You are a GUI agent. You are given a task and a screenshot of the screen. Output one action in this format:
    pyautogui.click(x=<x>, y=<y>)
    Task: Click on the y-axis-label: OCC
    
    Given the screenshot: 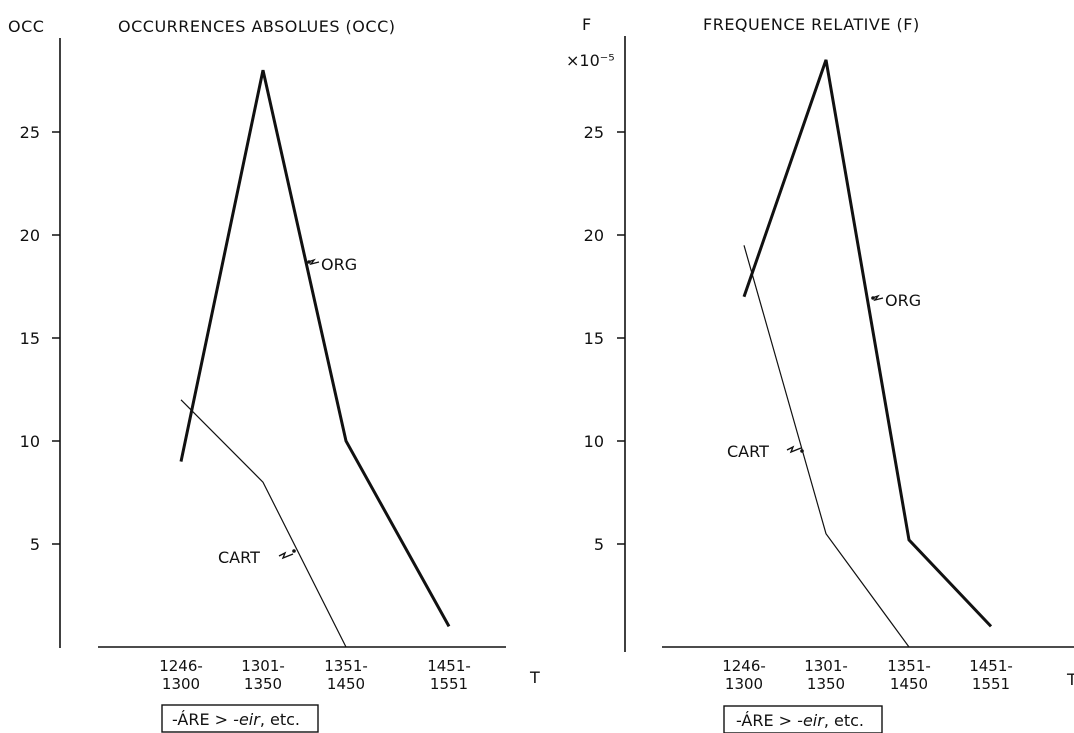 What is the action you would take?
    pyautogui.click(x=26, y=26)
    